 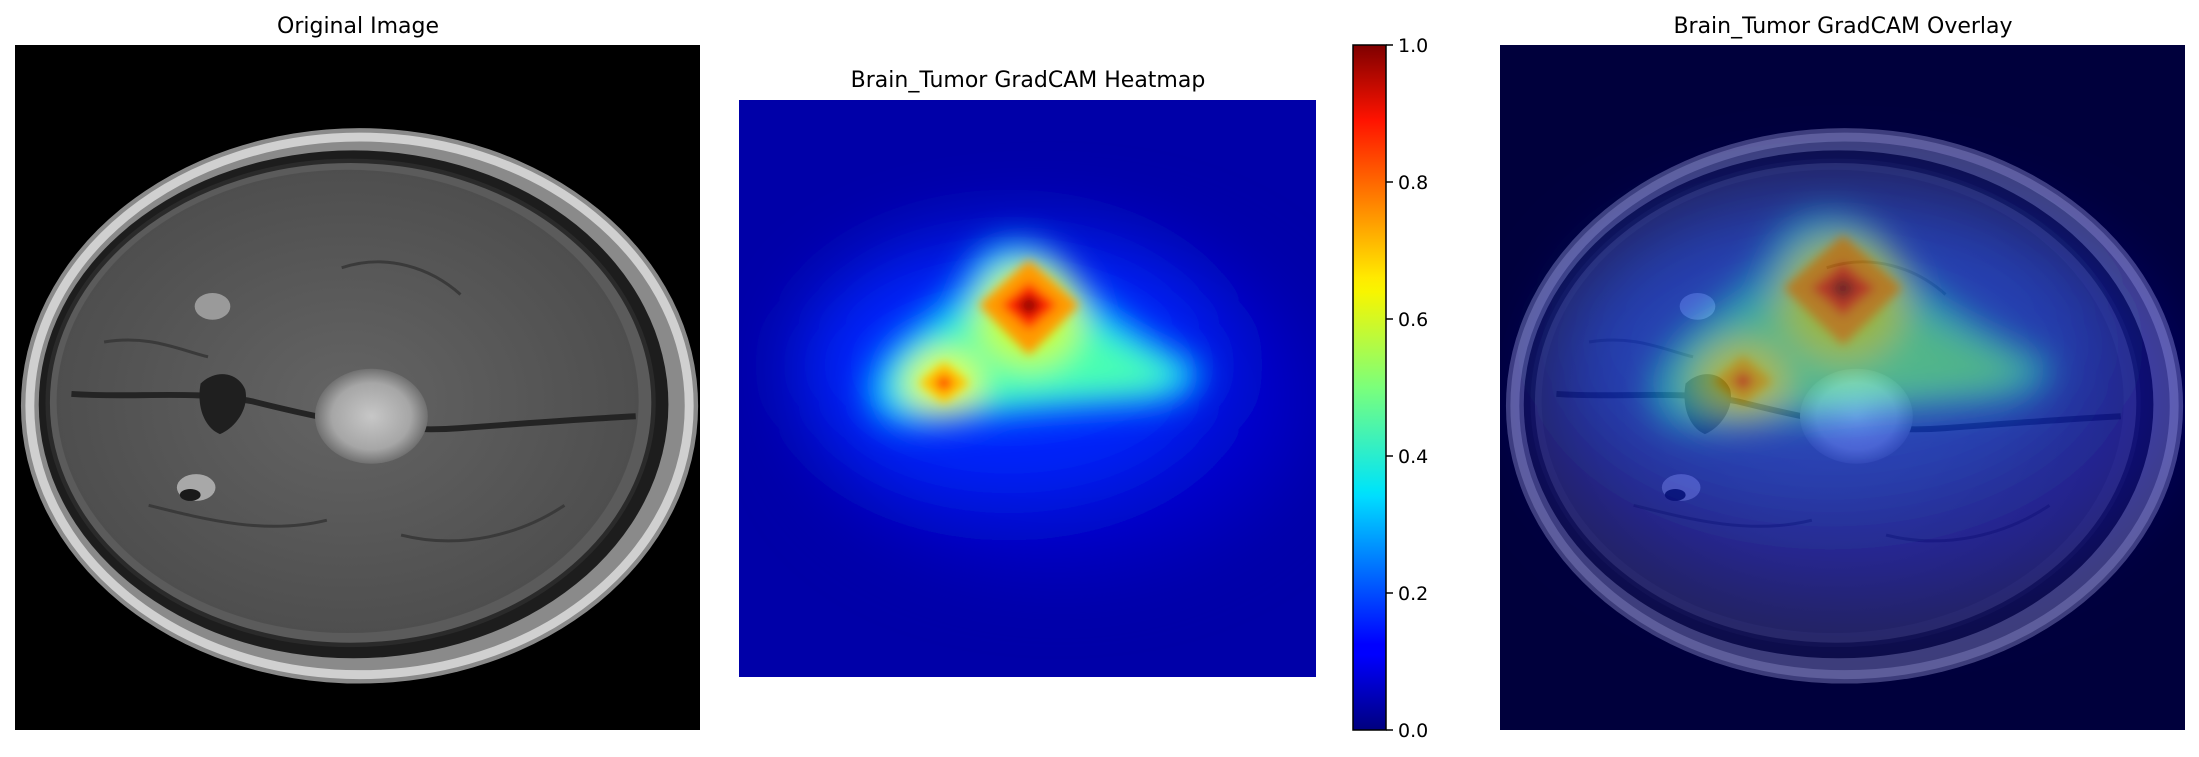 I want to click on colorbar-tick-label: 0.8, so click(x=1413, y=183).